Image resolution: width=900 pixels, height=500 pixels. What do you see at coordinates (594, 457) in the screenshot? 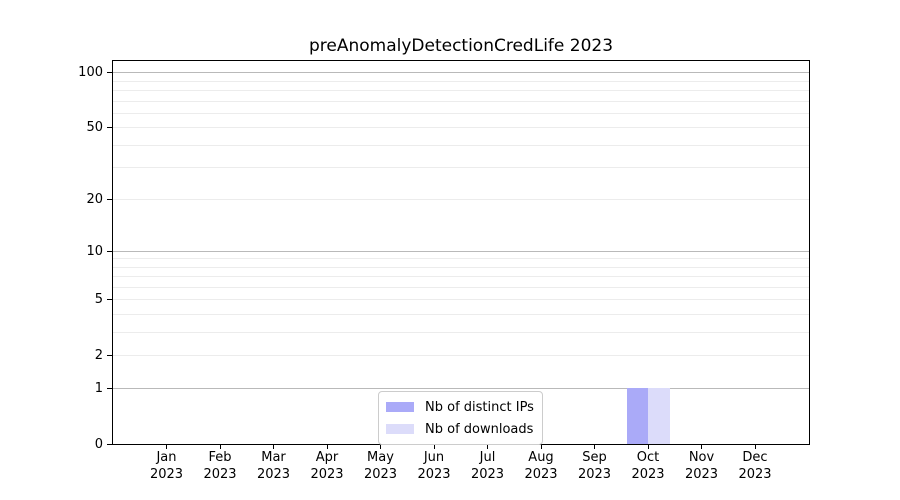
I see `x-tick-month: Sep` at bounding box center [594, 457].